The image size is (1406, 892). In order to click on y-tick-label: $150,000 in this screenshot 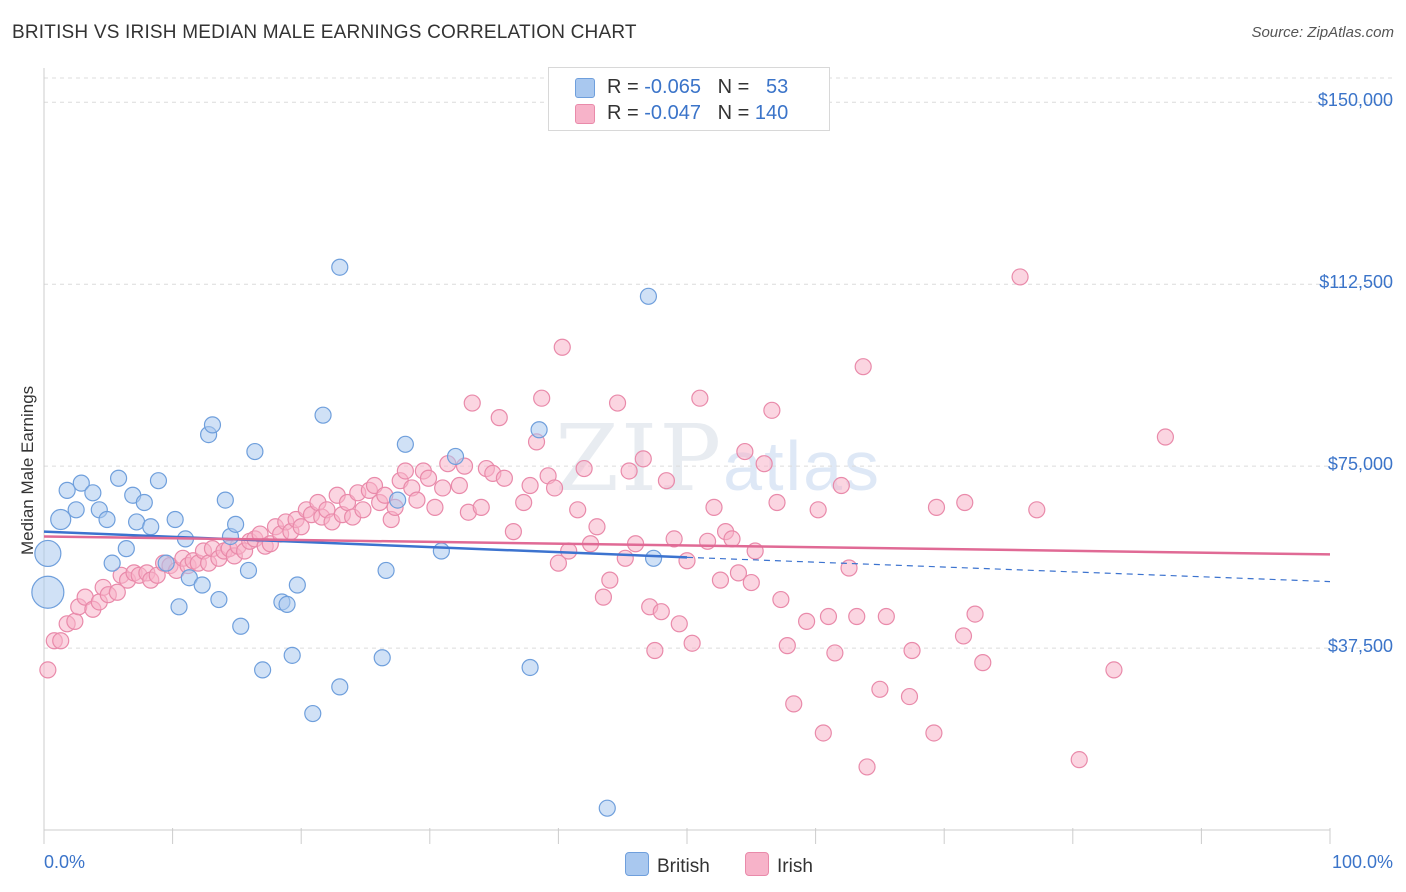, I will do `click(1355, 100)`.